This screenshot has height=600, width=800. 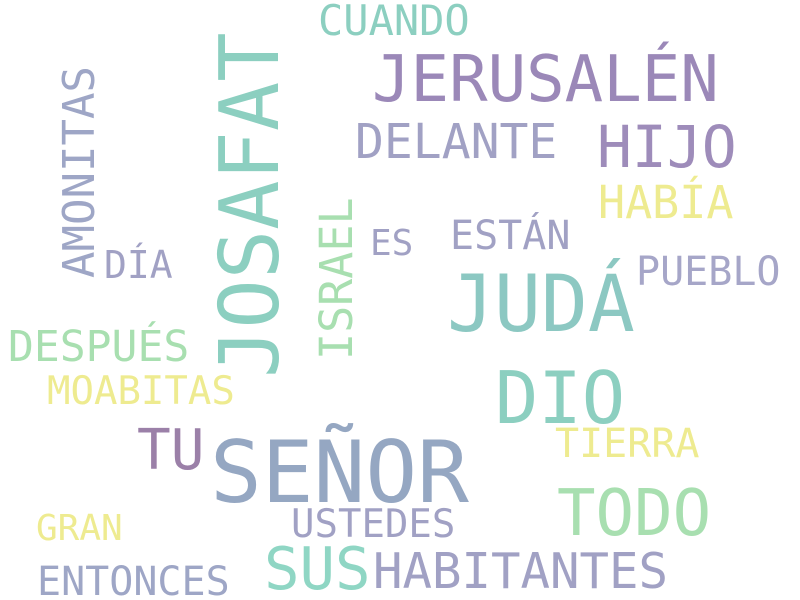 What do you see at coordinates (339, 473) in the screenshot?
I see `word-senor: SEÑOR` at bounding box center [339, 473].